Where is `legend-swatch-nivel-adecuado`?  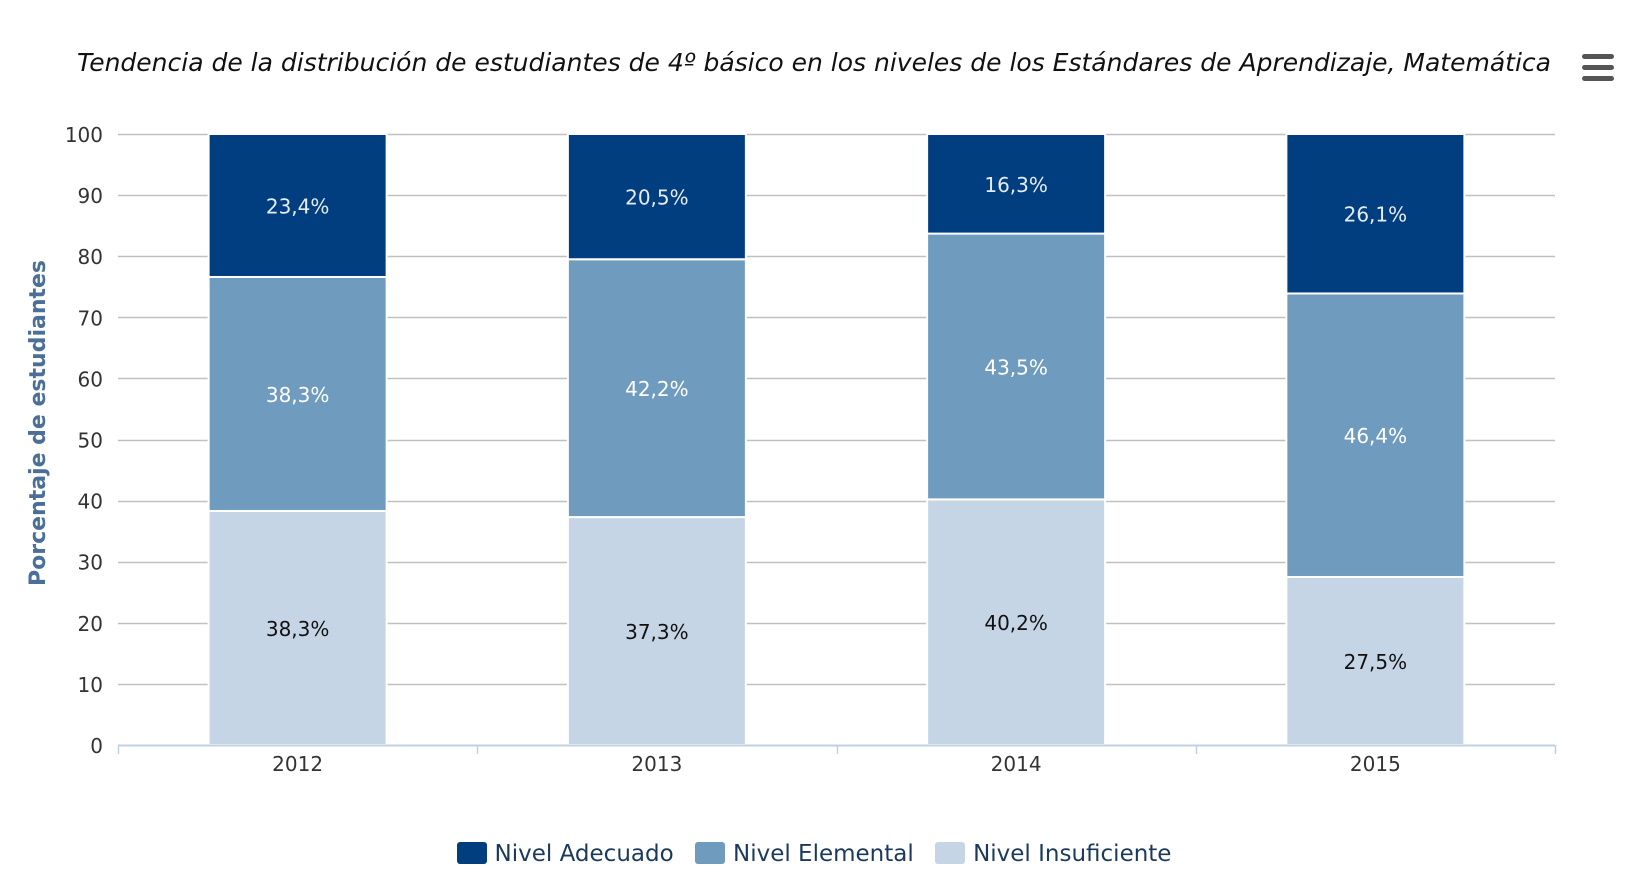 legend-swatch-nivel-adecuado is located at coordinates (471, 852).